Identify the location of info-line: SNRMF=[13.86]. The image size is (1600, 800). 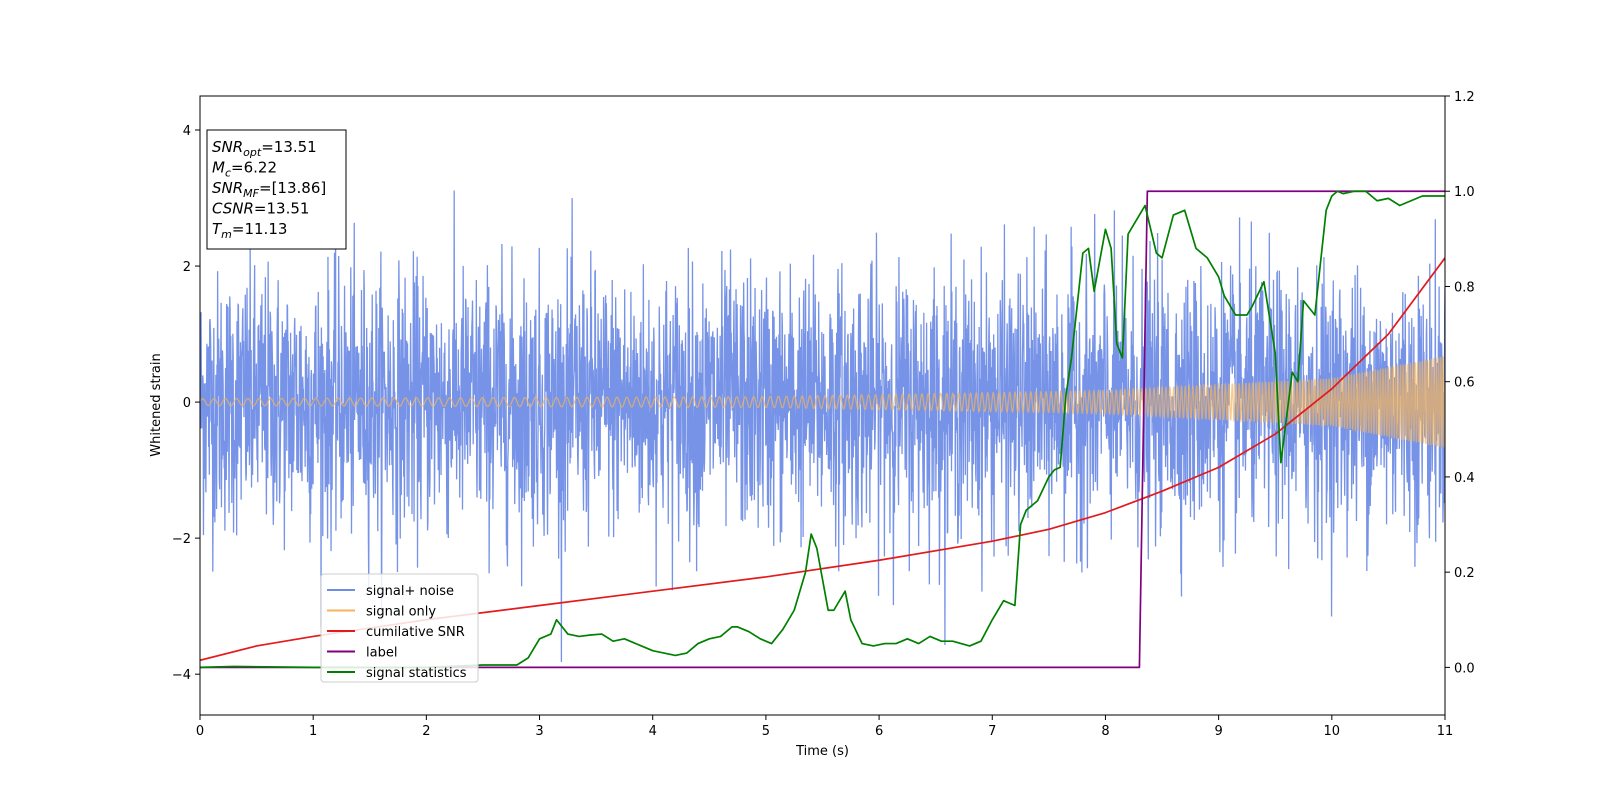
(269, 189).